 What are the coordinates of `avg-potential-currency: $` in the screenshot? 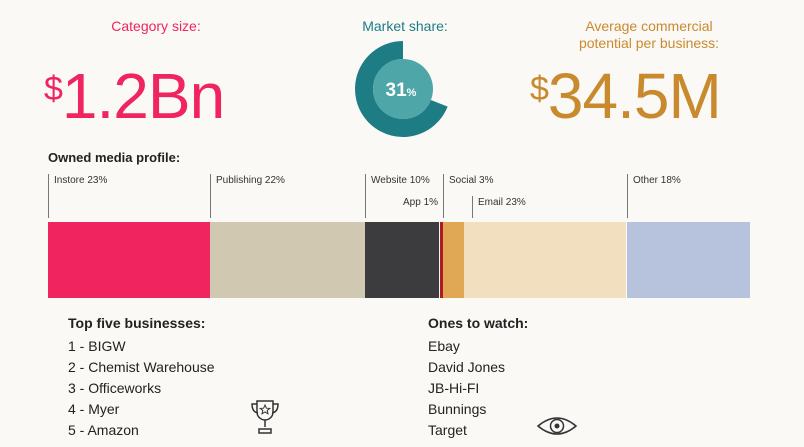 It's located at (539, 89).